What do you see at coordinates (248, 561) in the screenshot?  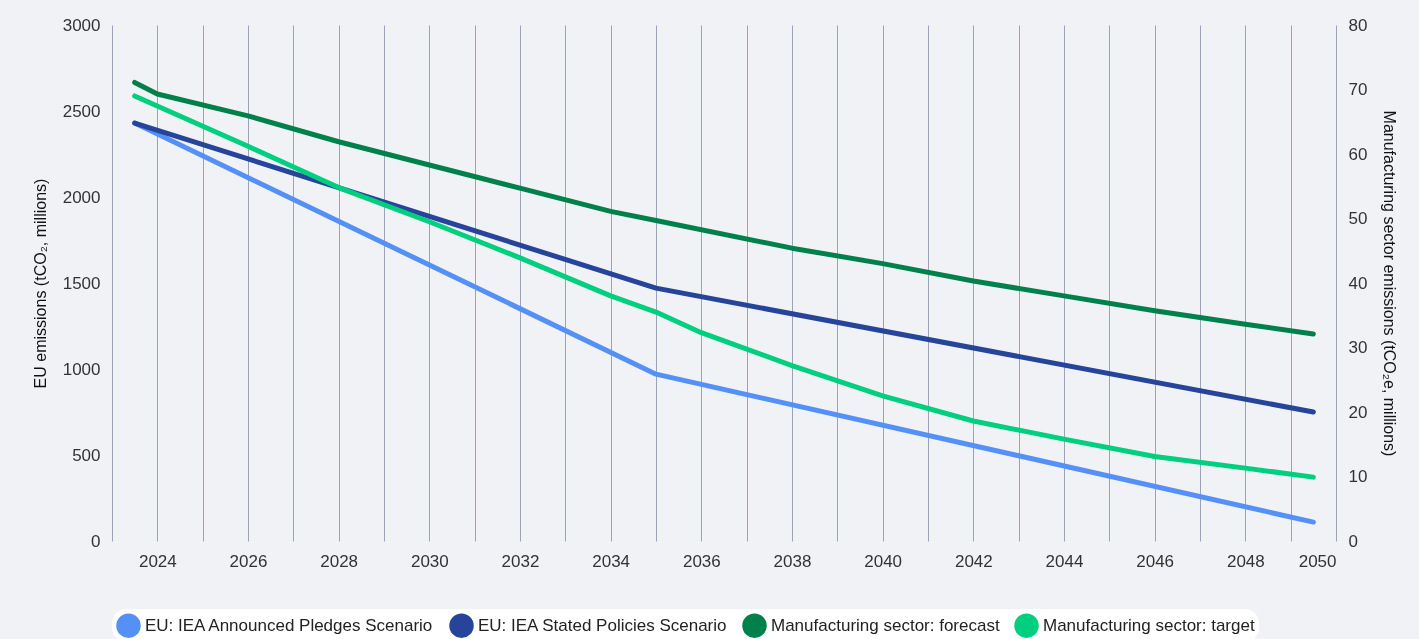 I see `x-tick-label: 2026` at bounding box center [248, 561].